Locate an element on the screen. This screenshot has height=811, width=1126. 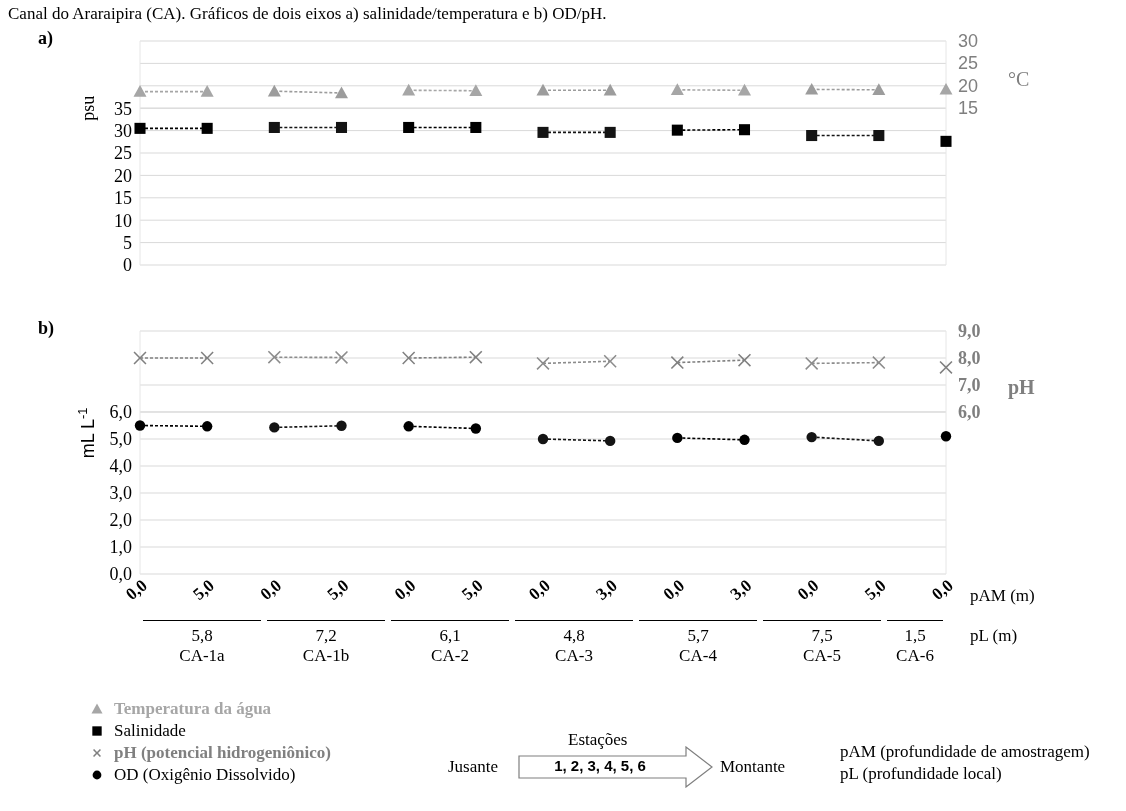
legend-label: Temperatura da água is located at coordinates (193, 709).